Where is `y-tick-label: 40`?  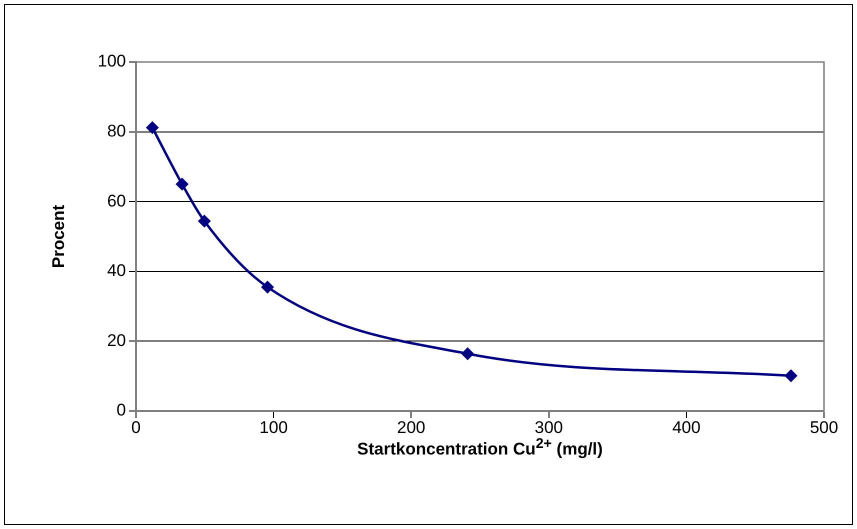
y-tick-label: 40 is located at coordinates (116, 270).